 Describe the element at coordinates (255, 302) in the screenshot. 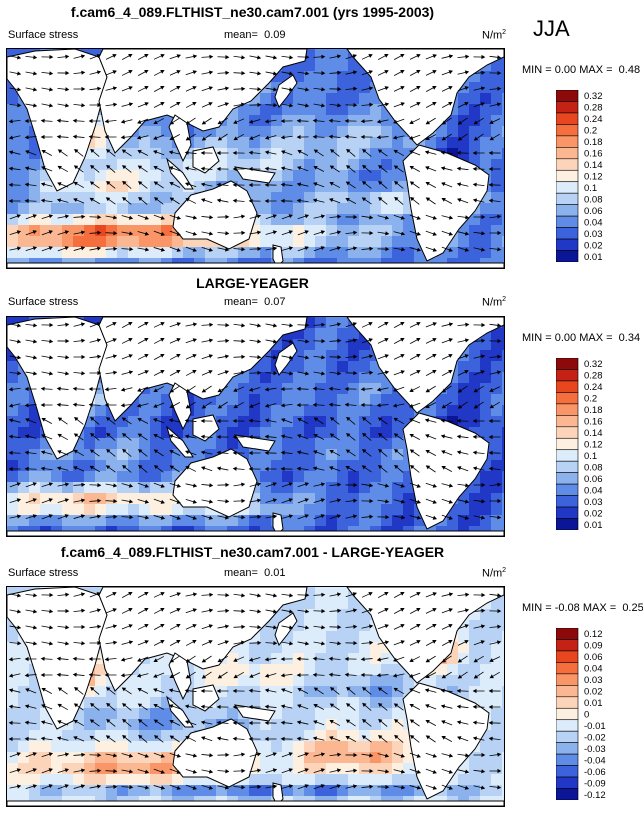

I see `panel-2-mean: mean= 0.07` at that location.